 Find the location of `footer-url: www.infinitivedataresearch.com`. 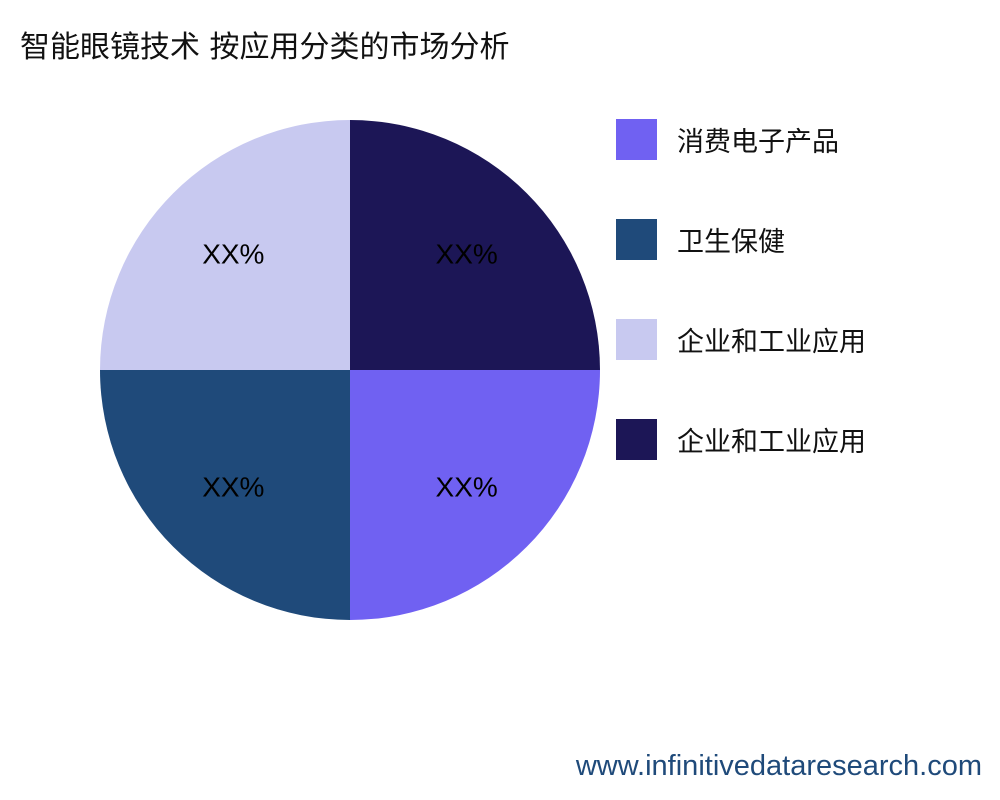

footer-url: www.infinitivedataresearch.com is located at coordinates (778, 766).